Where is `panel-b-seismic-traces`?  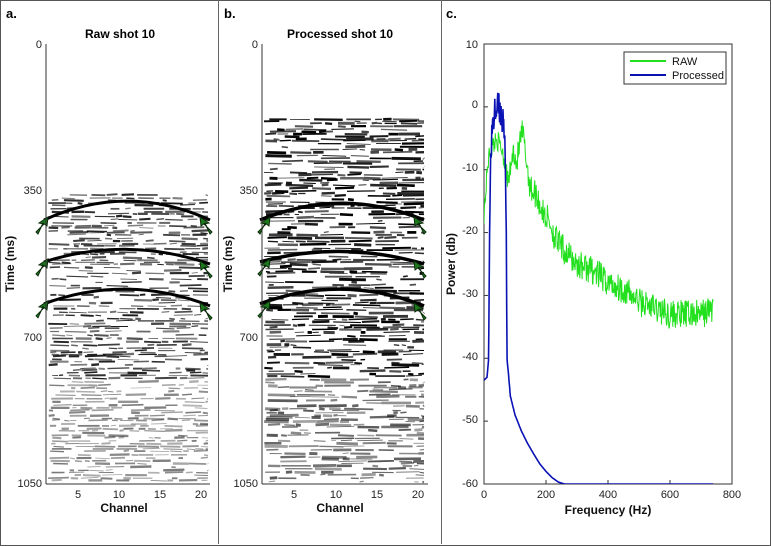
panel-b-seismic-traces is located at coordinates (344, 300).